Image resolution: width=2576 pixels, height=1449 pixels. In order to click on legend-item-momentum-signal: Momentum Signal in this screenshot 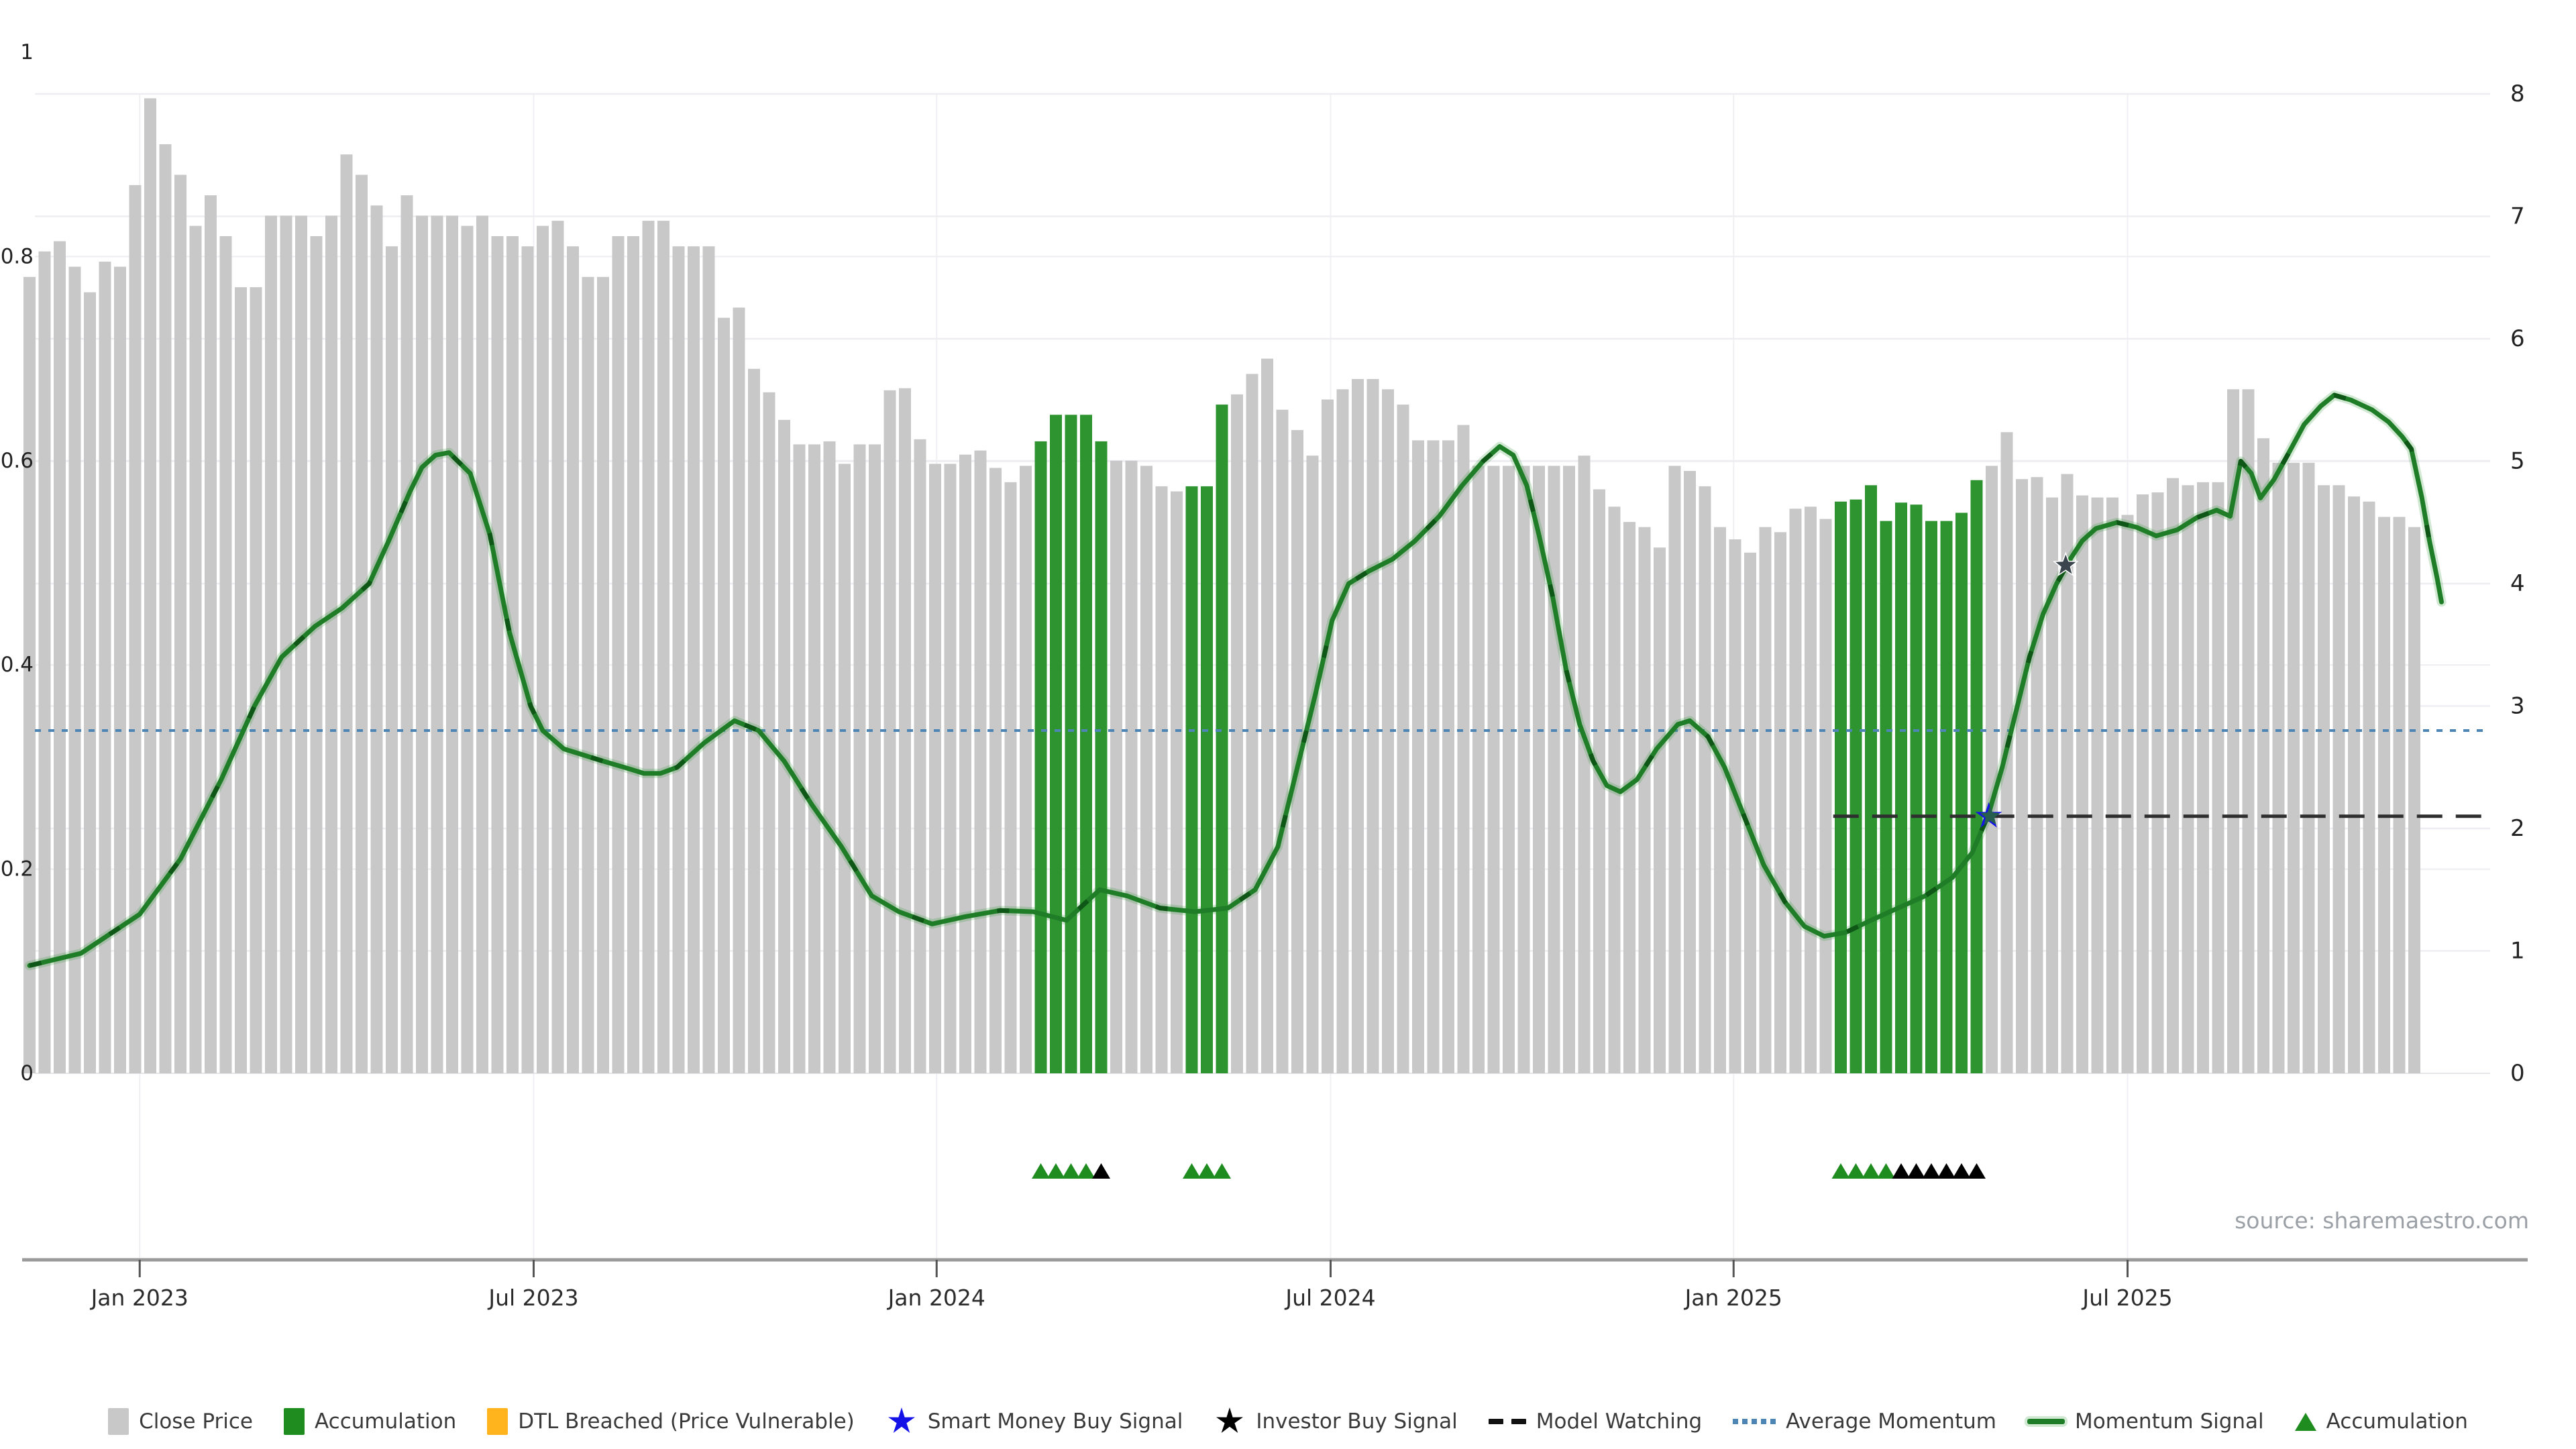, I will do `click(2145, 1421)`.